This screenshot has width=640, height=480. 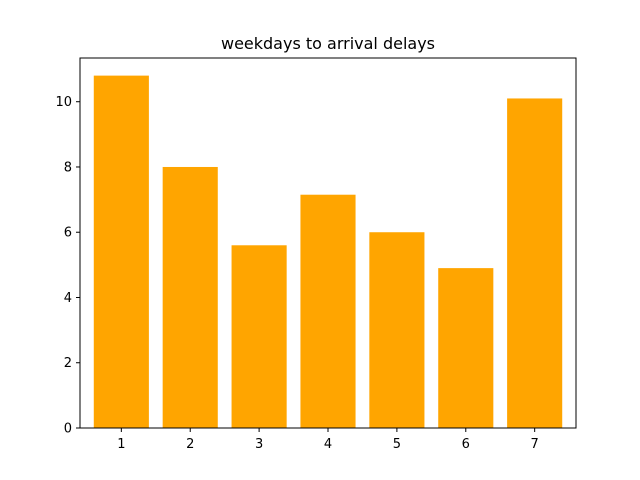 What do you see at coordinates (328, 444) in the screenshot?
I see `x-tick-label-4: 4` at bounding box center [328, 444].